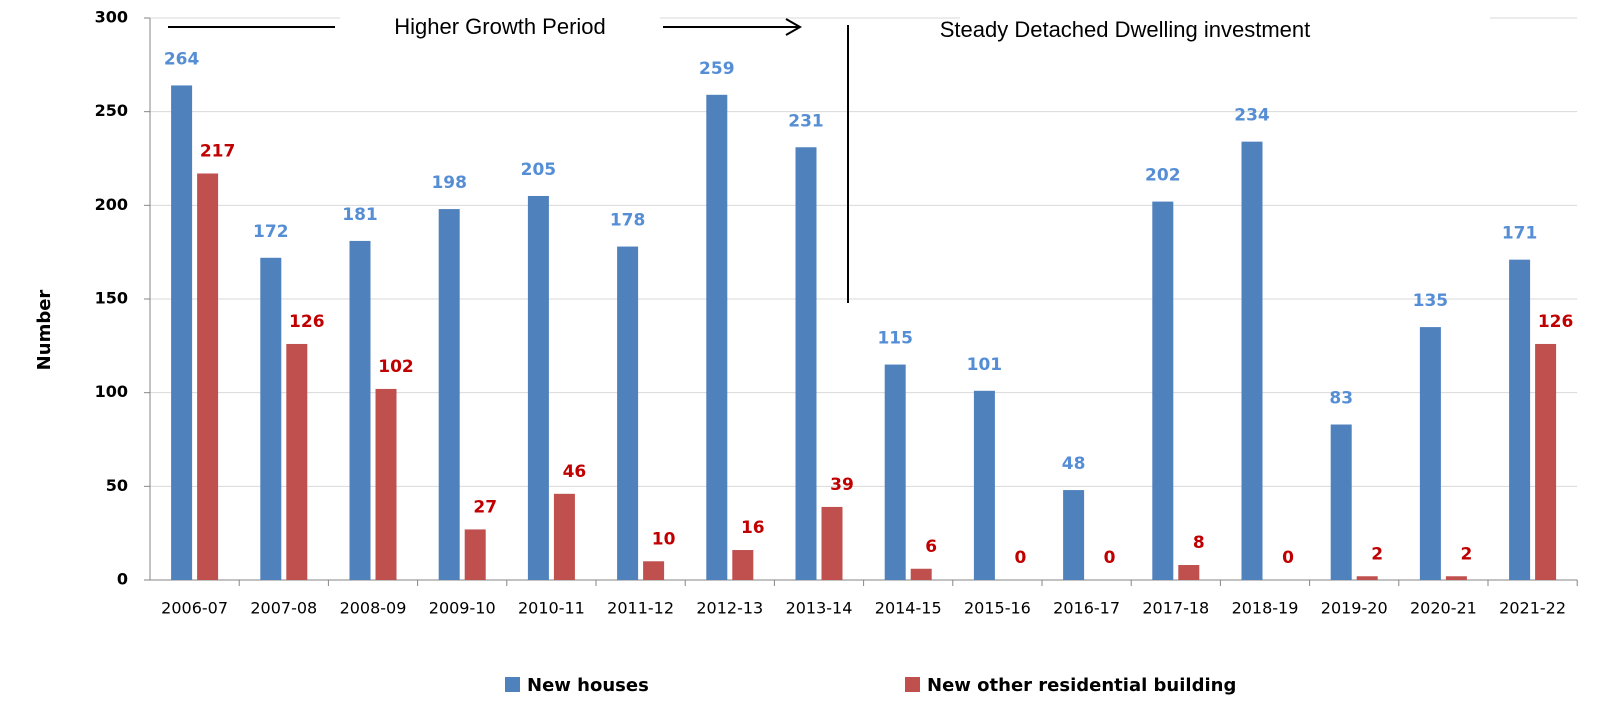  I want to click on value-label: 39, so click(842, 485).